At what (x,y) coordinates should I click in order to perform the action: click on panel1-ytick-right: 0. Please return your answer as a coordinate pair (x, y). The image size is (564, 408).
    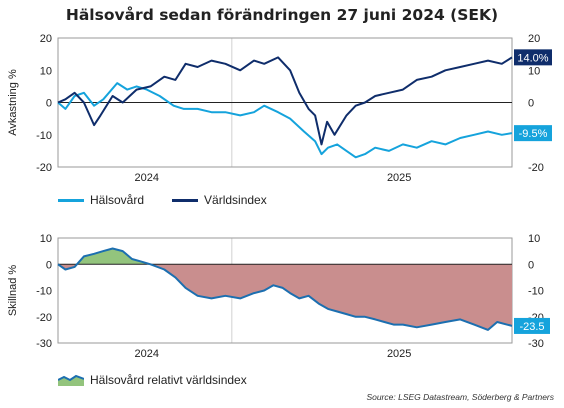
    Looking at the image, I should click on (531, 104).